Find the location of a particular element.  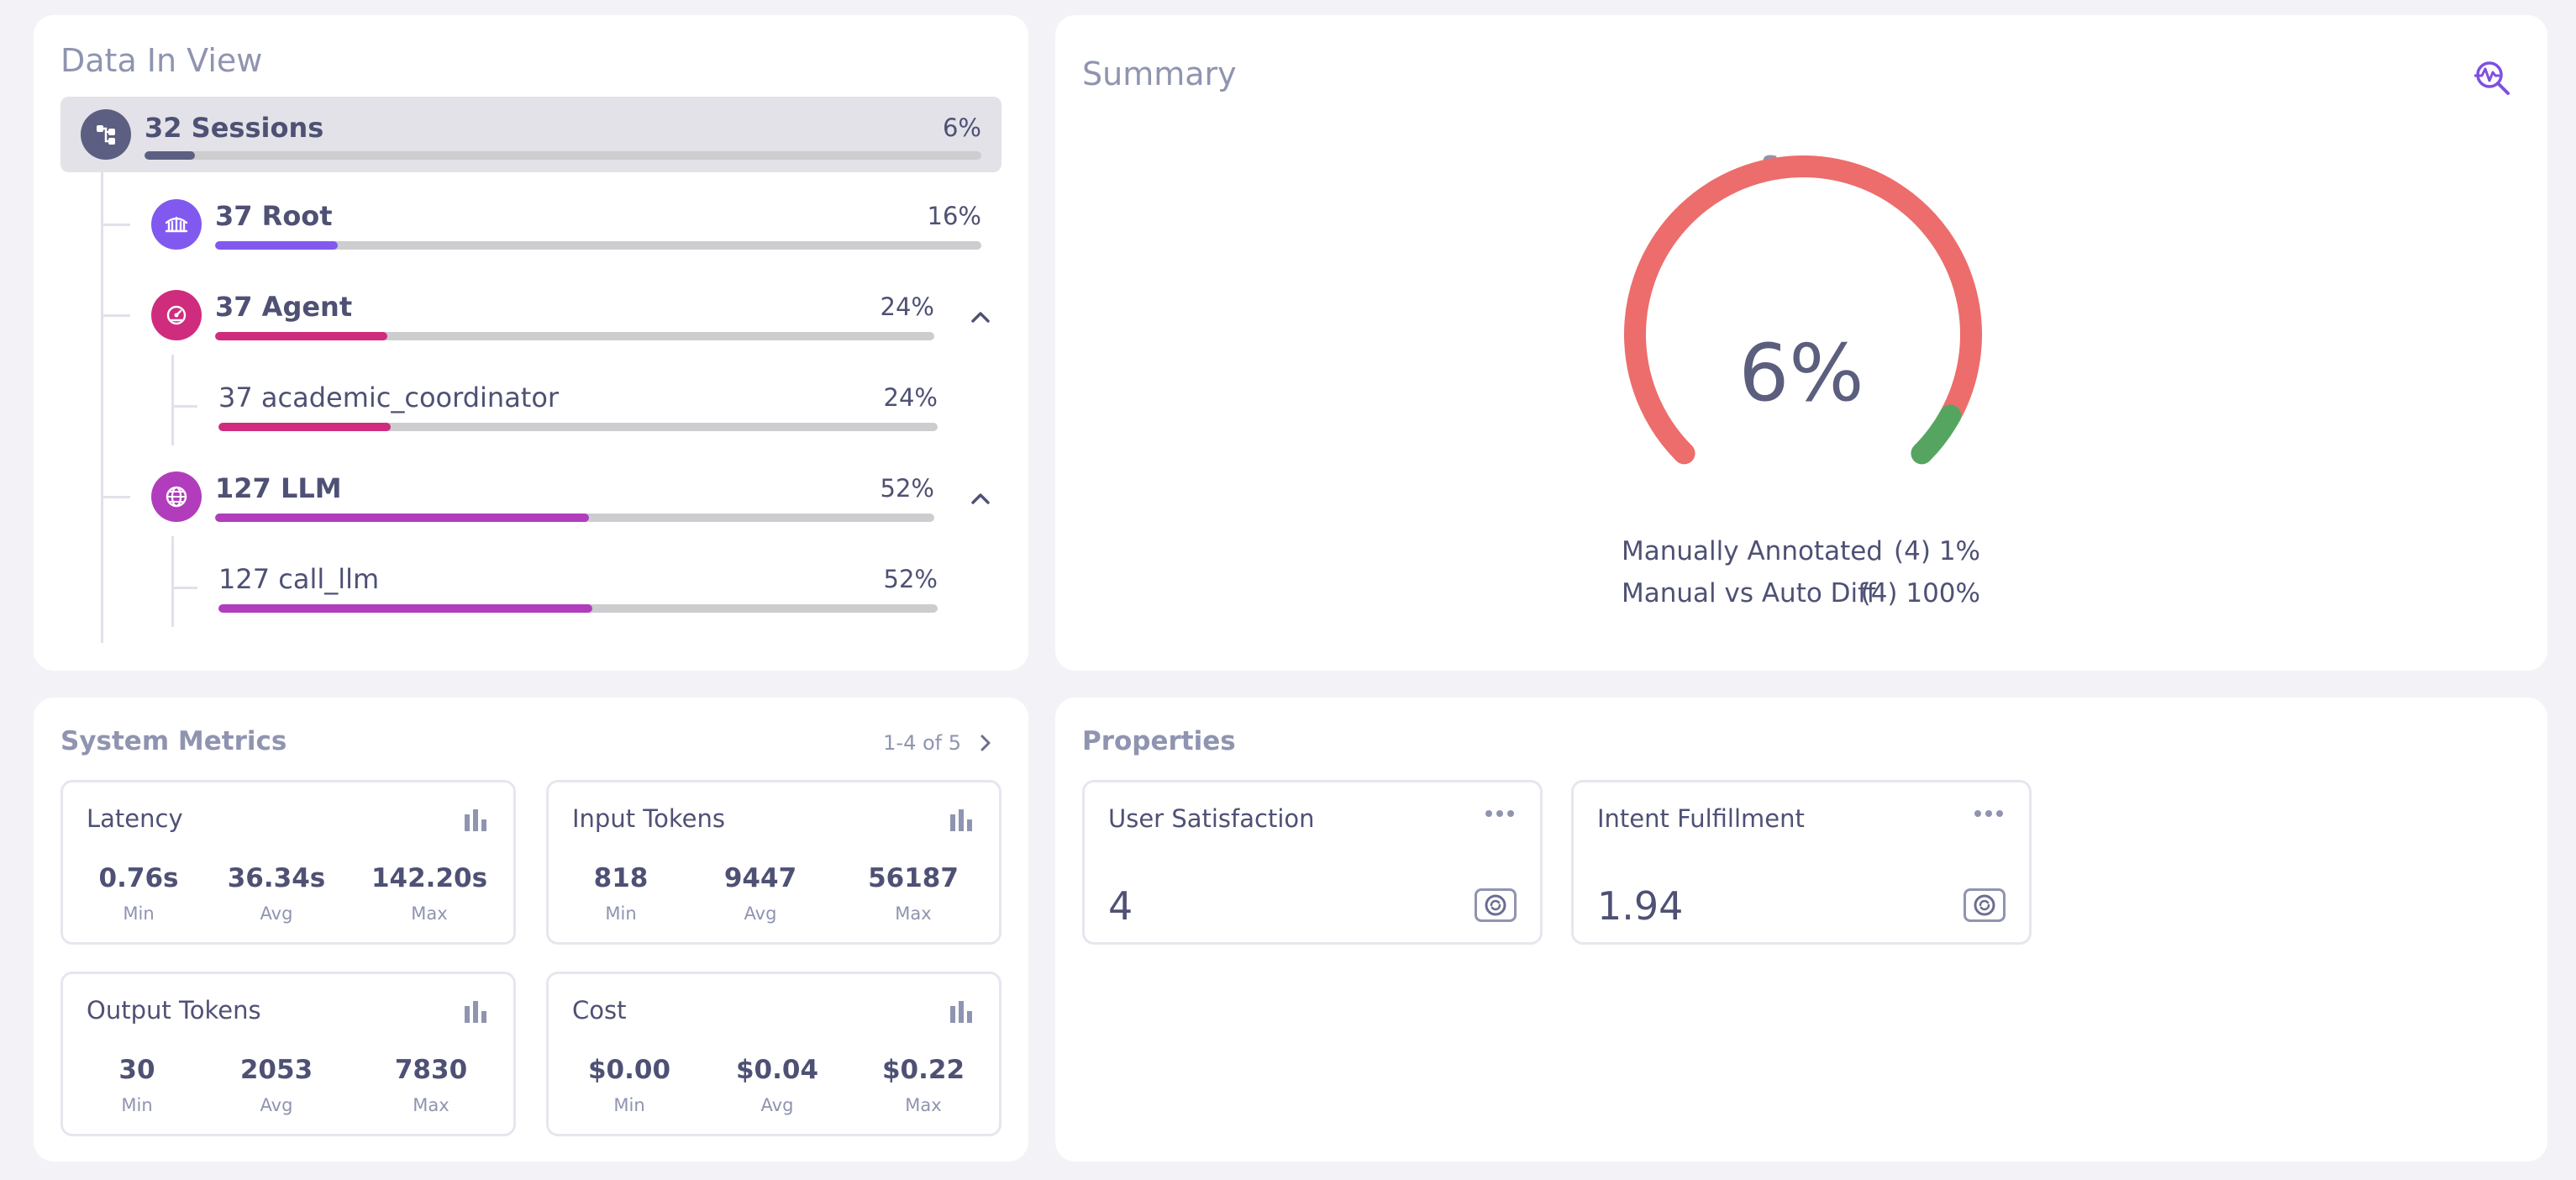

call-llm-bar is located at coordinates (578, 608).